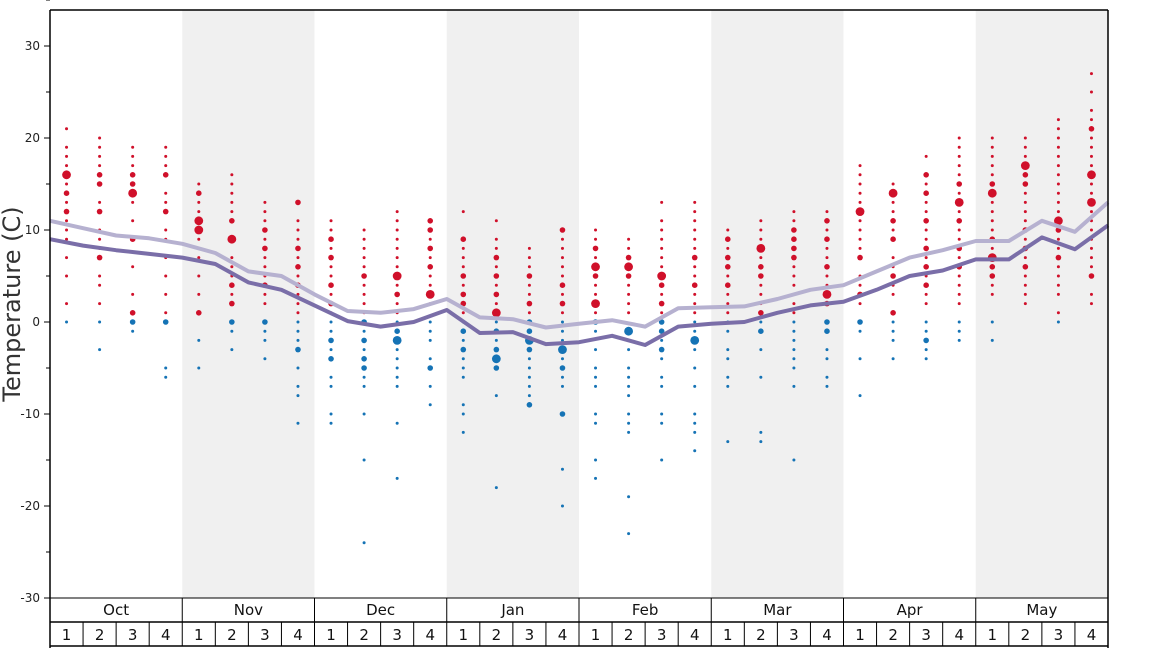  I want to click on shade-nov, so click(248, 304).